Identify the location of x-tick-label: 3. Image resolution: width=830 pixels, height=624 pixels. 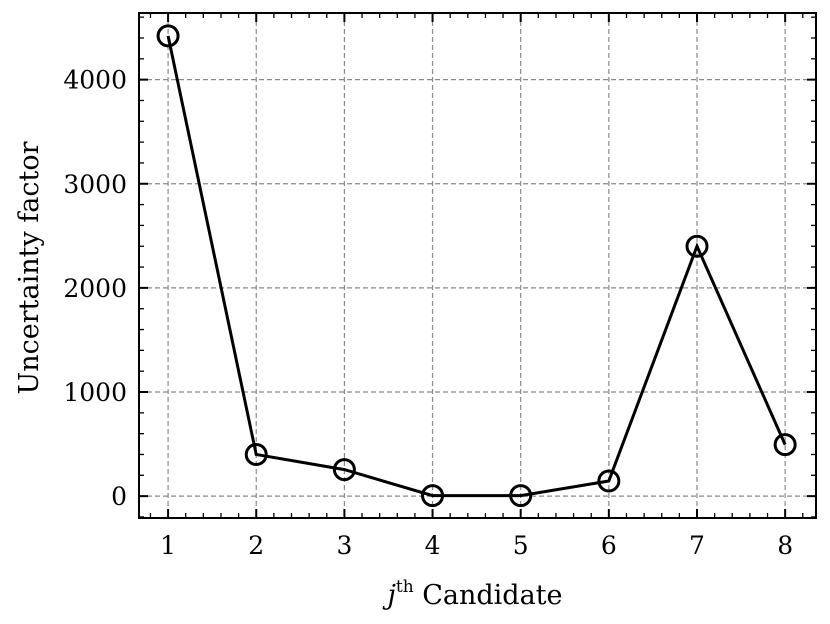
(344, 545).